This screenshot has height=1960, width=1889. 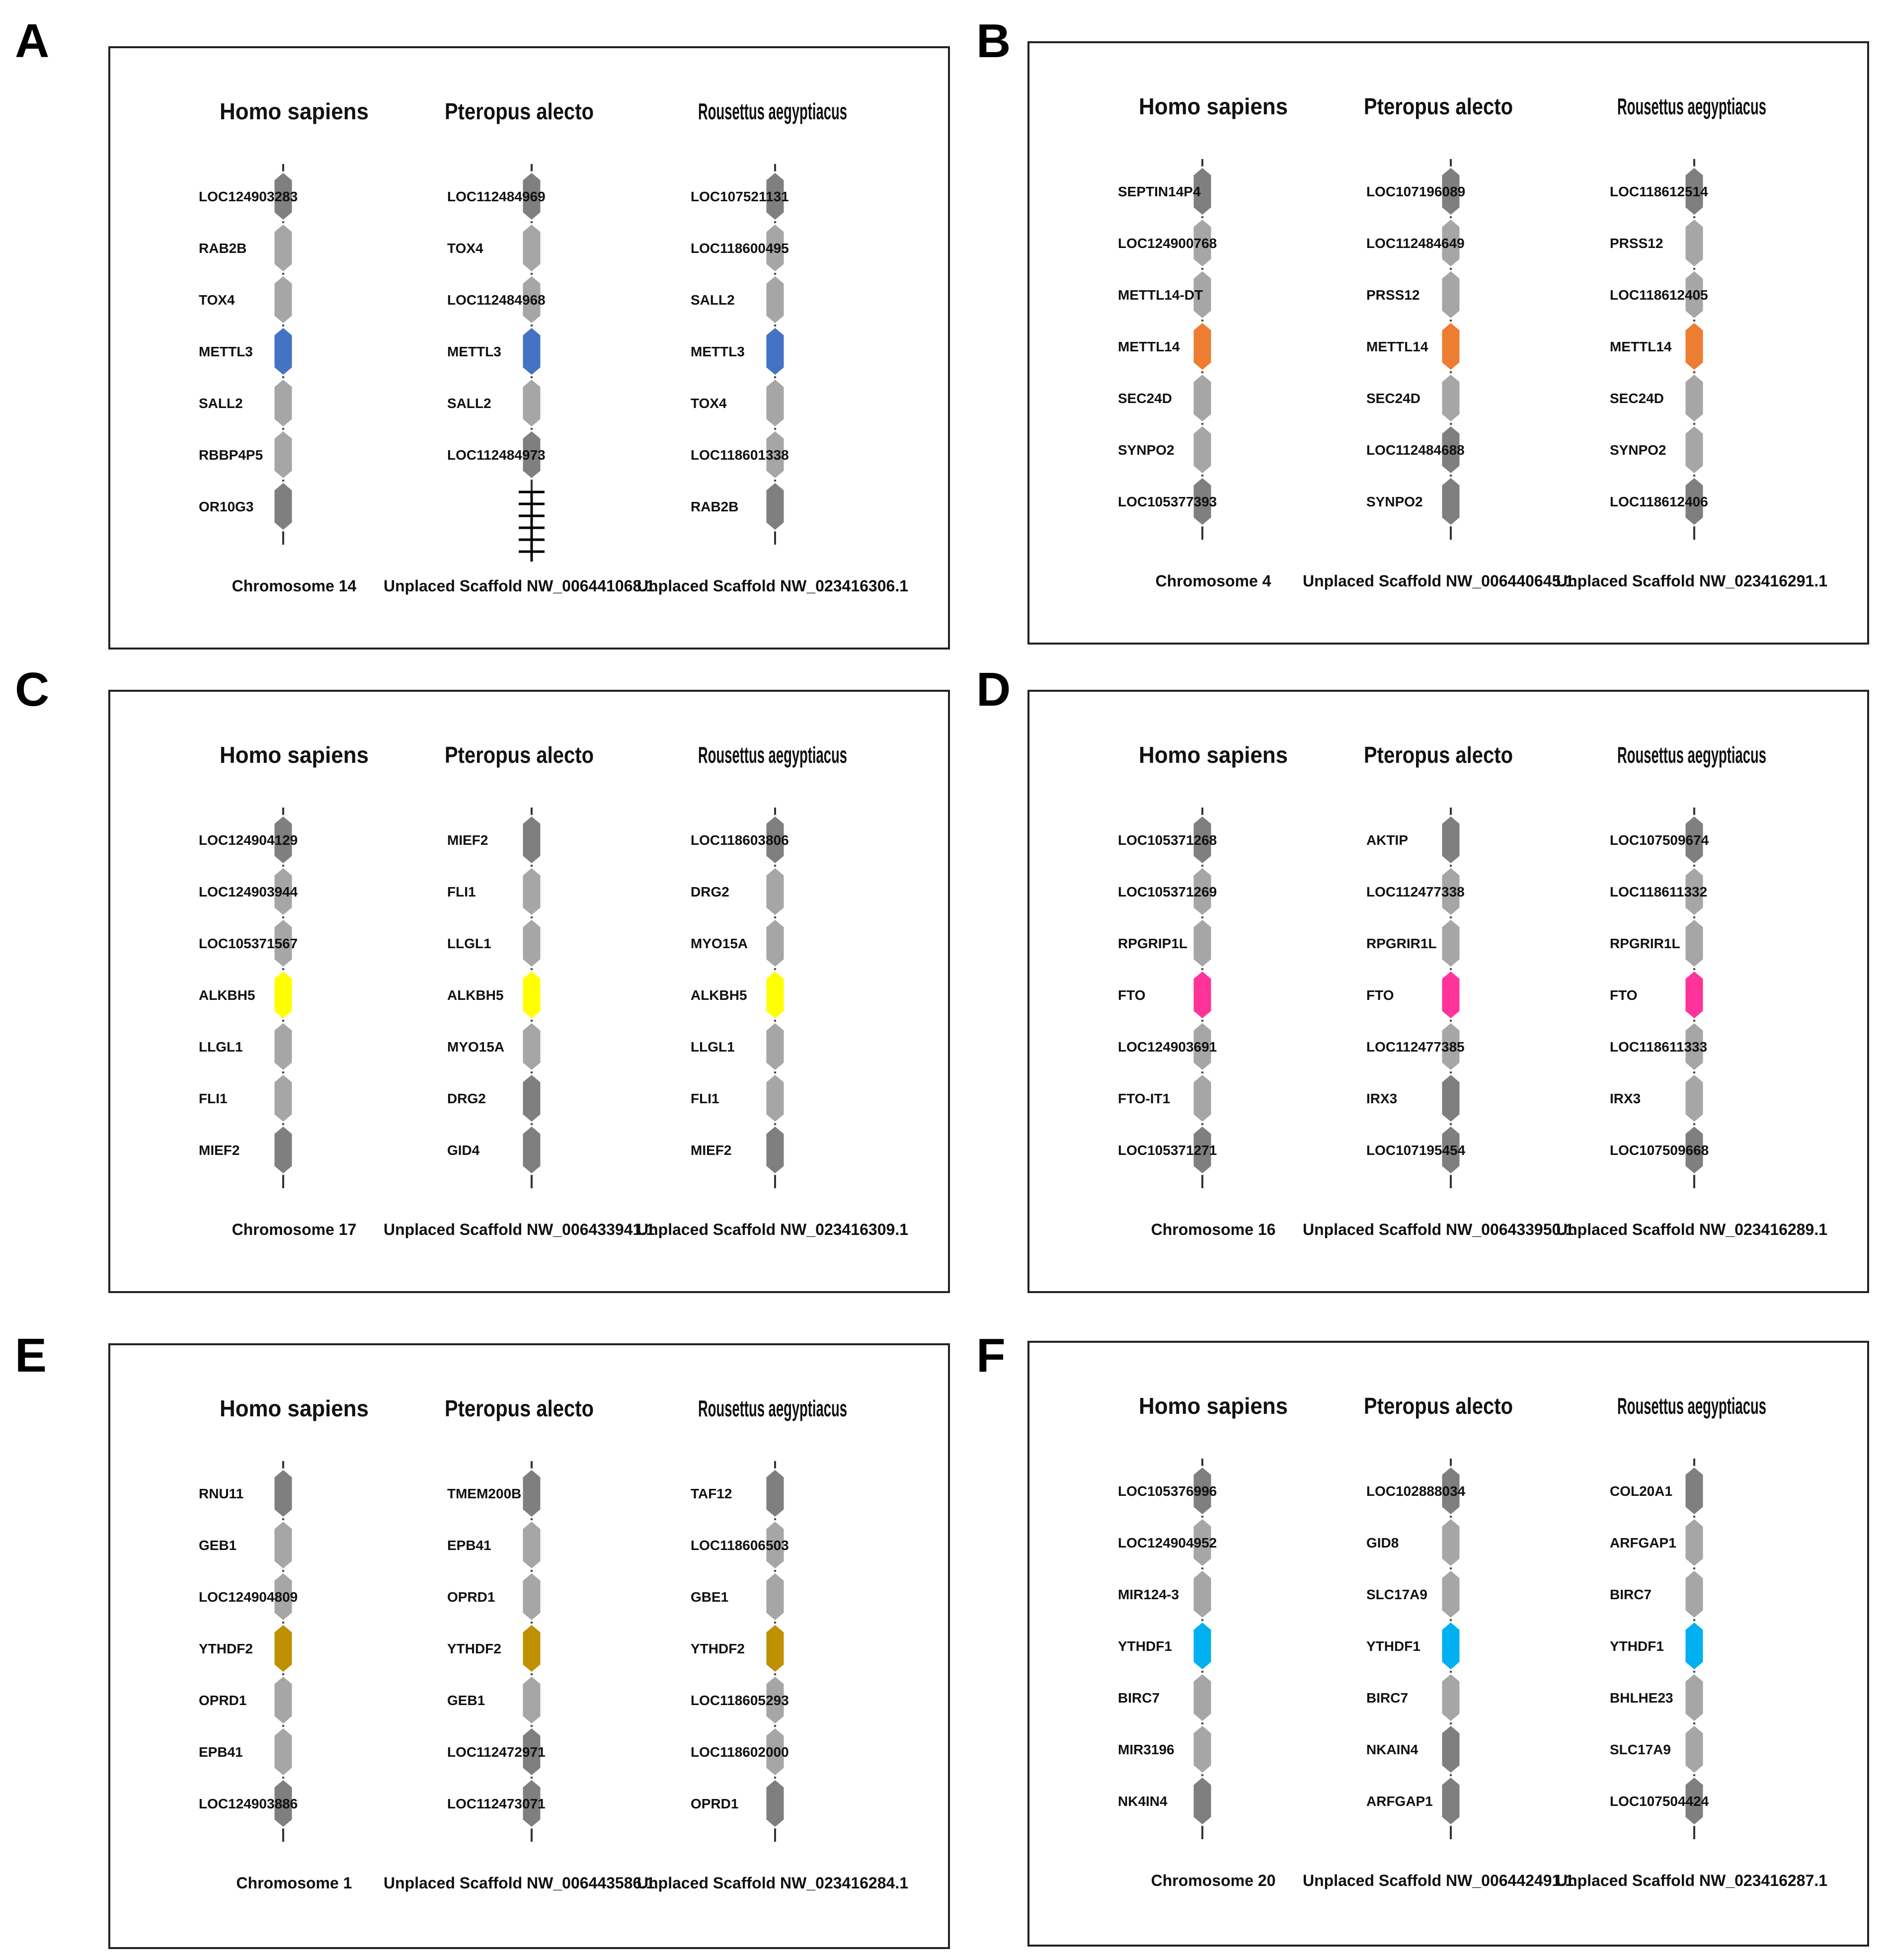 What do you see at coordinates (248, 196) in the screenshot?
I see `gene-label: LOC124903283` at bounding box center [248, 196].